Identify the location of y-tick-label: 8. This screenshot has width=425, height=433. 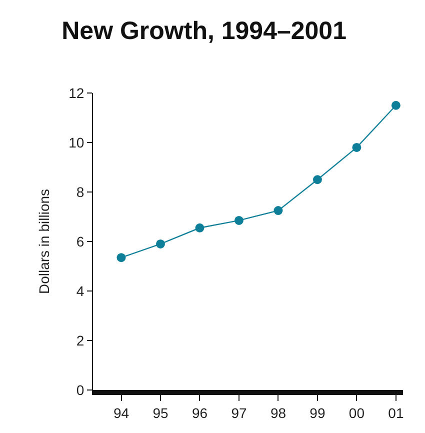
(80, 192).